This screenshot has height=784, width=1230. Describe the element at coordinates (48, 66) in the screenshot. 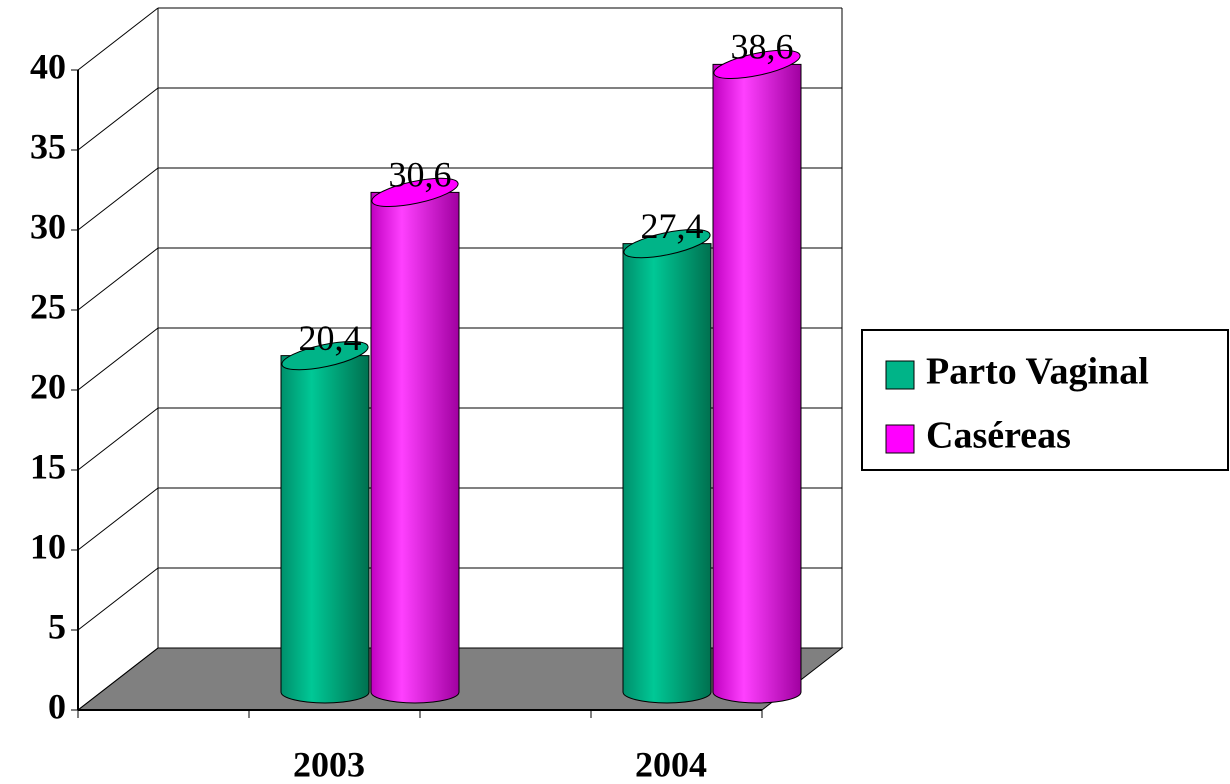

I see `y-tick-label: 40` at that location.